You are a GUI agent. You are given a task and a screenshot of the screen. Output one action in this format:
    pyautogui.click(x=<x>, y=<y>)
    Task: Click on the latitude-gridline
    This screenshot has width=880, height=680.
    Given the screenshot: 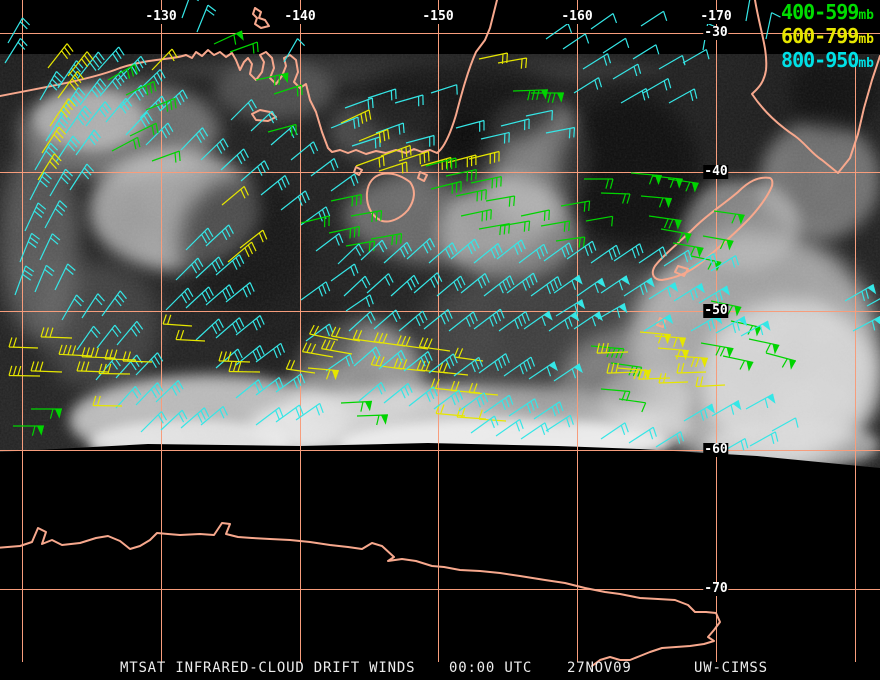 What is the action you would take?
    pyautogui.click(x=440, y=450)
    